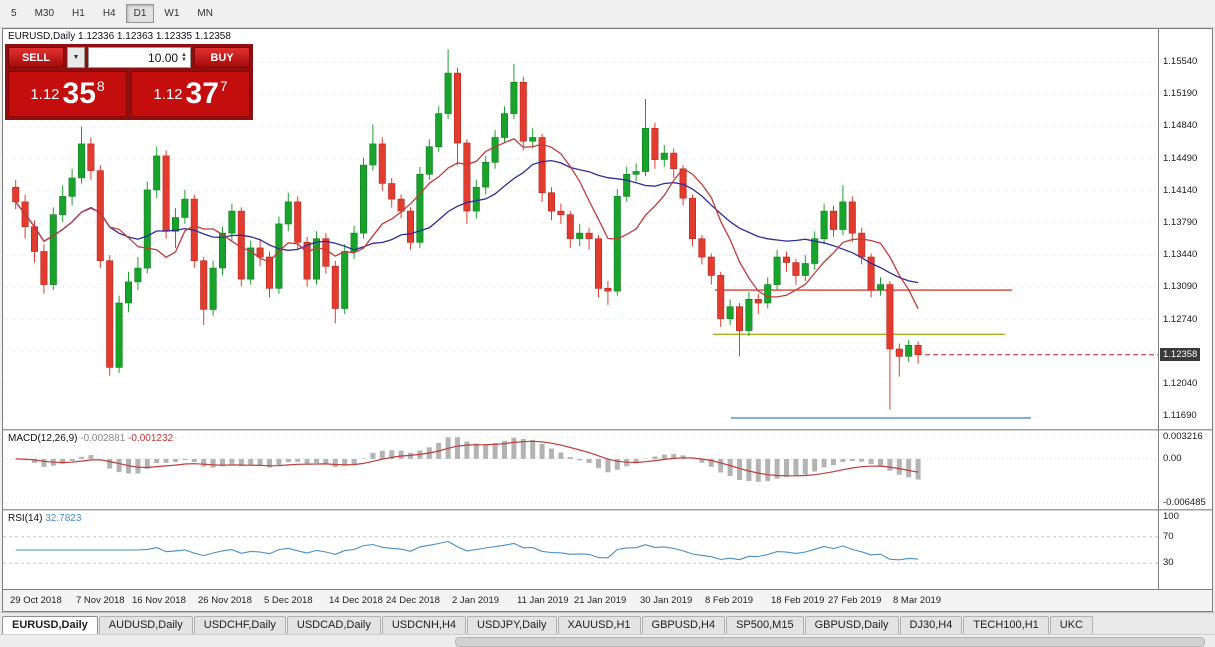 Image resolution: width=1215 pixels, height=647 pixels. What do you see at coordinates (45, 94) in the screenshot?
I see `sell-price-int: 1.12` at bounding box center [45, 94].